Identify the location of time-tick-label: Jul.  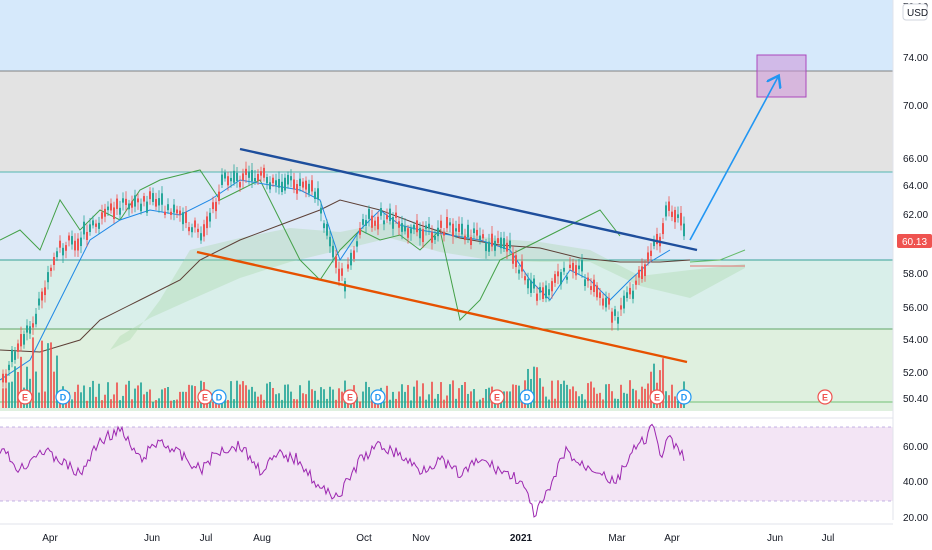
(206, 538).